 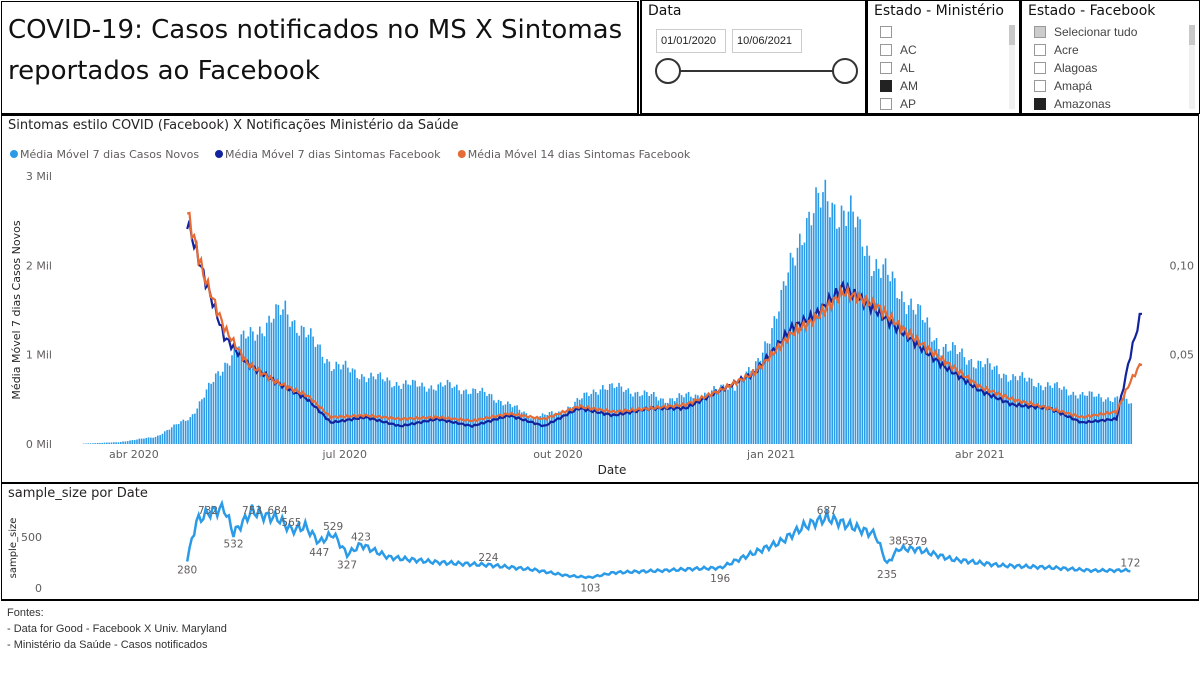 I want to click on date-slider-end-handle, so click(x=845, y=71).